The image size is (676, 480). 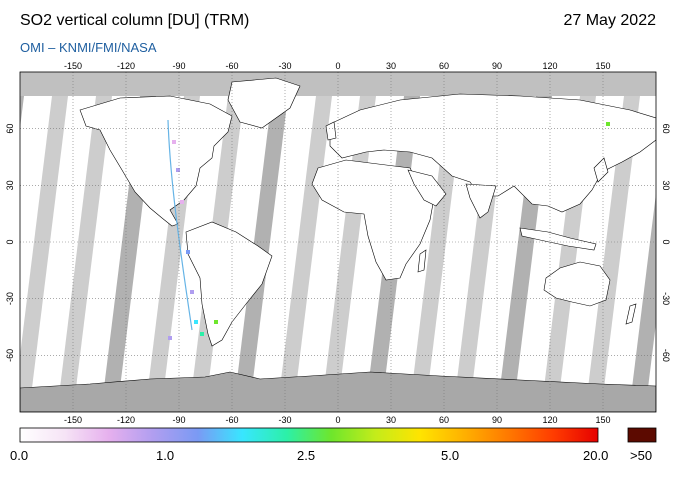 What do you see at coordinates (337, 420) in the screenshot?
I see `lon-tick-bottom: 0` at bounding box center [337, 420].